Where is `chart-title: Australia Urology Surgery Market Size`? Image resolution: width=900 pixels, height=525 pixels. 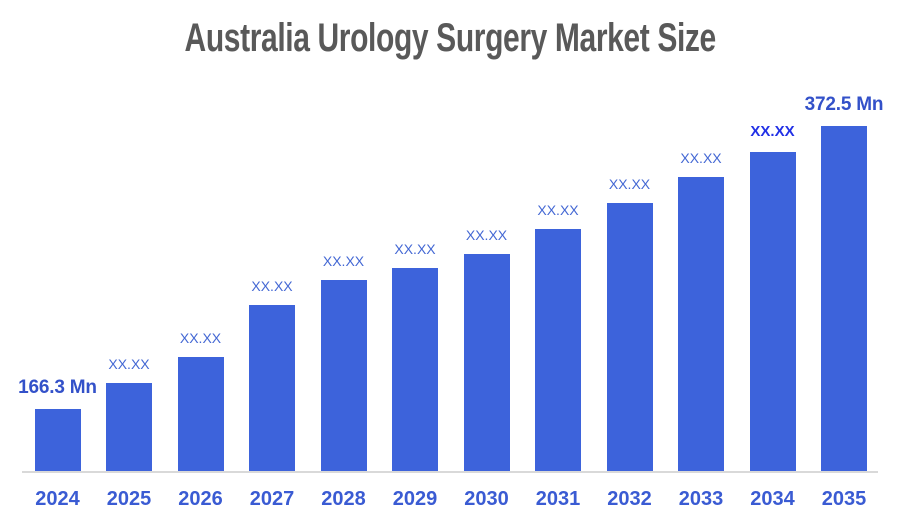
chart-title: Australia Urology Surgery Market Size is located at coordinates (450, 38).